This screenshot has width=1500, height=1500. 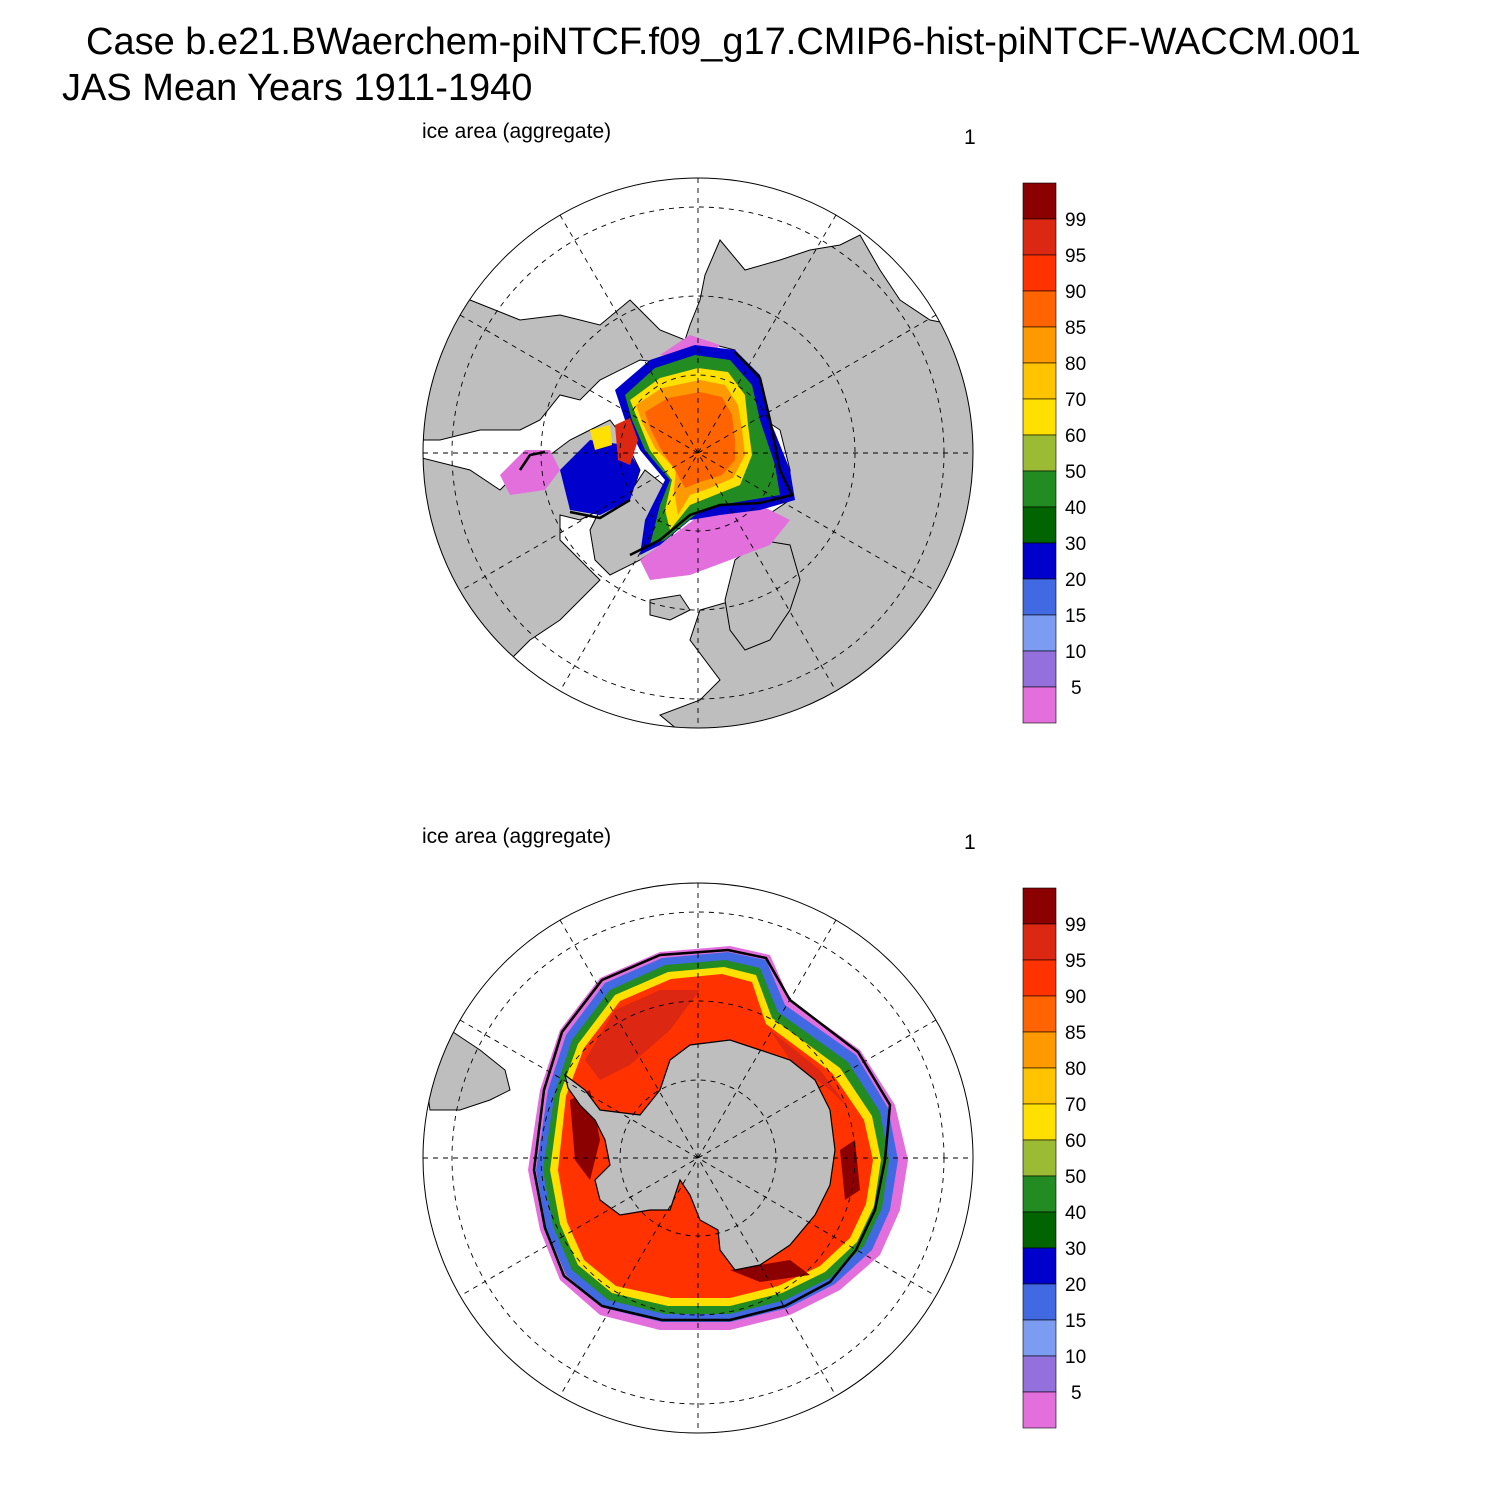 What do you see at coordinates (1076, 1393) in the screenshot?
I see `south-colorbar-tick-label: 5` at bounding box center [1076, 1393].